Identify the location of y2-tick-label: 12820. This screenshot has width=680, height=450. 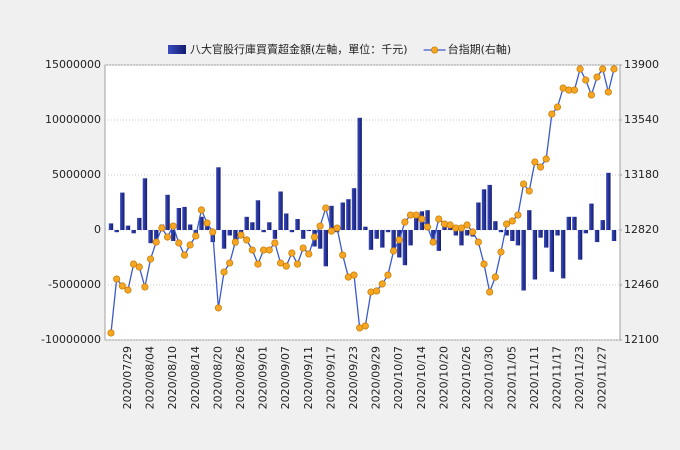
(641, 229).